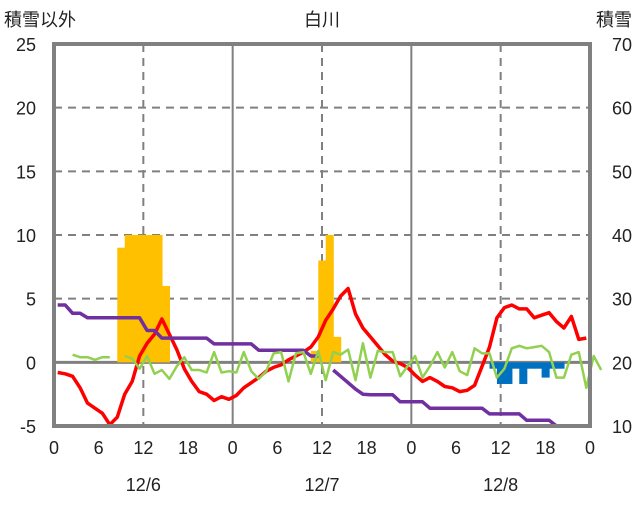  What do you see at coordinates (622, 236) in the screenshot?
I see `right-tick-label: 40` at bounding box center [622, 236].